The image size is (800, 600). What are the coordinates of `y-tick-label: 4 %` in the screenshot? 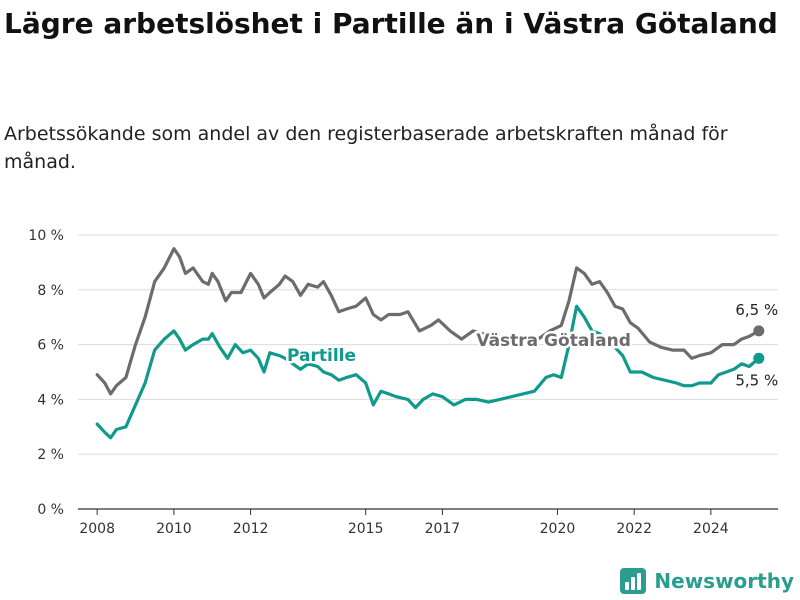 It's located at (50, 400).